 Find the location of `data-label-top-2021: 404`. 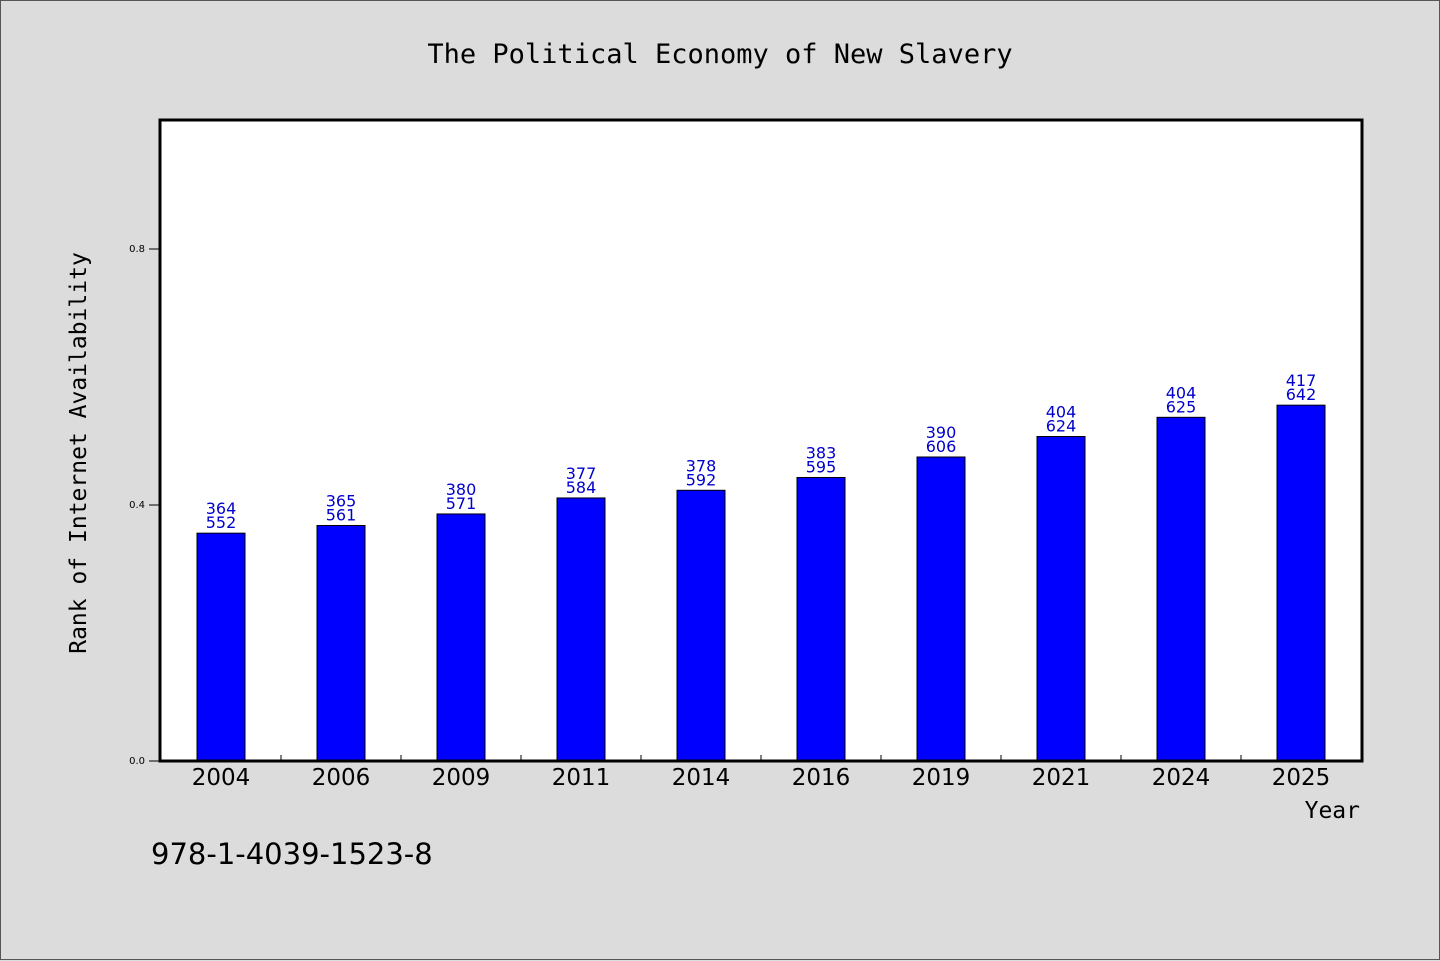

data-label-top-2021: 404 is located at coordinates (1061, 412).